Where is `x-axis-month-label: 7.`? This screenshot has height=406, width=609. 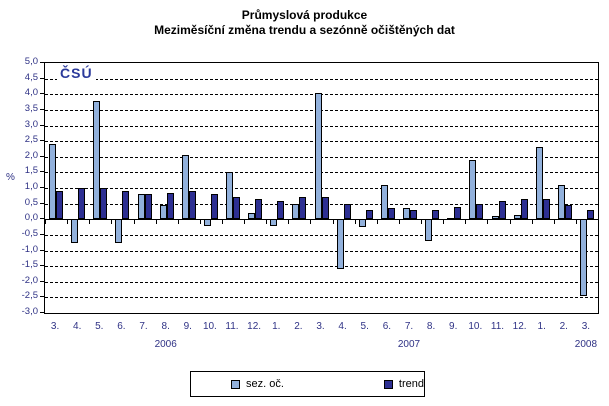
x-axis-month-label: 7. is located at coordinates (143, 326).